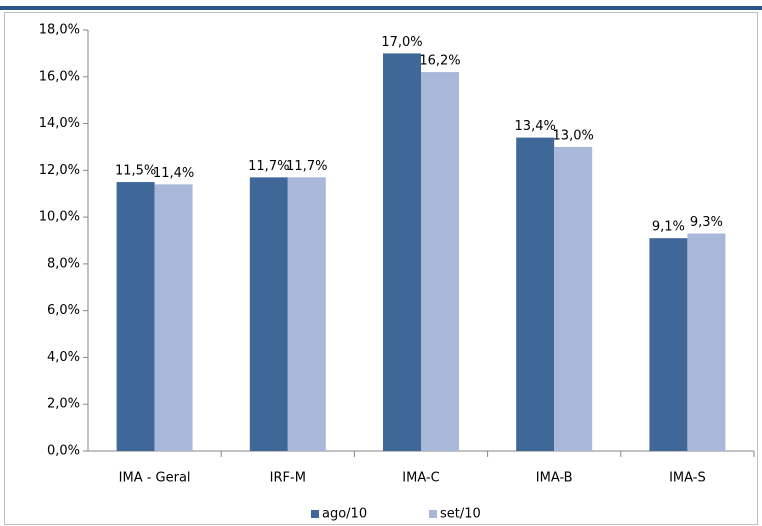 The width and height of the screenshot is (762, 526). What do you see at coordinates (535, 126) in the screenshot?
I see `value-label: 13,4%` at bounding box center [535, 126].